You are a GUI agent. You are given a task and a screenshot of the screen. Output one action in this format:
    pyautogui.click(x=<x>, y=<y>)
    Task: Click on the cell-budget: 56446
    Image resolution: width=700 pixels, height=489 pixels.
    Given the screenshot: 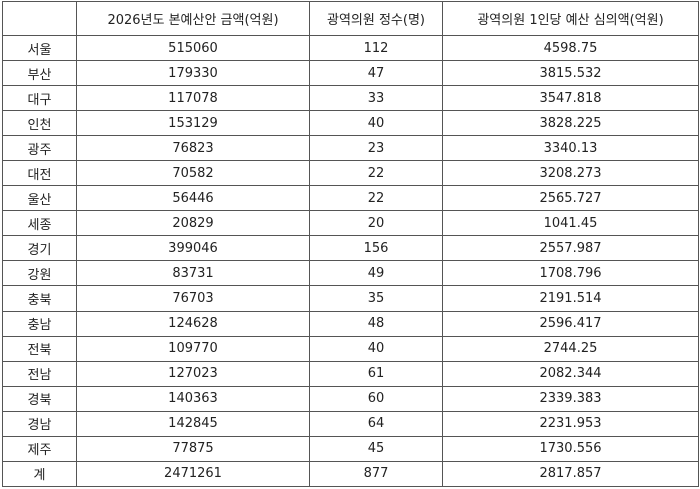 What is the action you would take?
    pyautogui.click(x=193, y=198)
    